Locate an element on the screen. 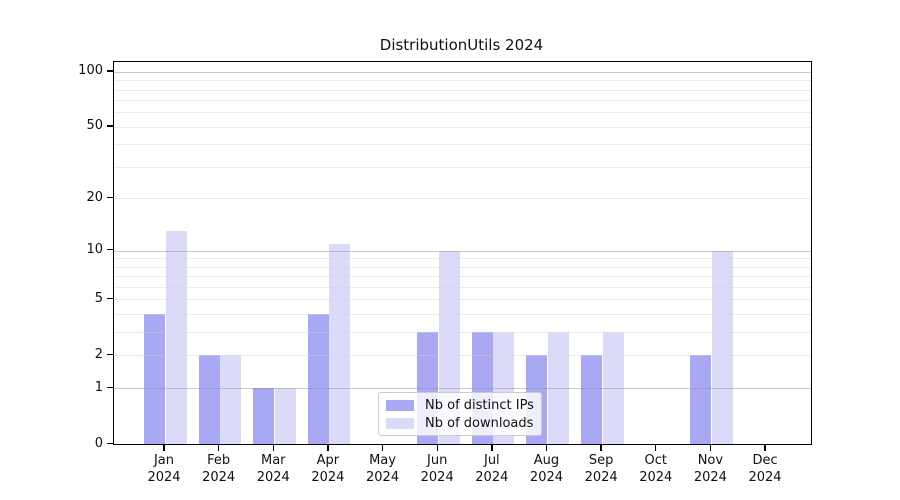 Image resolution: width=900 pixels, height=500 pixels. x-tick-label-feb: Feb 2024 is located at coordinates (219, 469).